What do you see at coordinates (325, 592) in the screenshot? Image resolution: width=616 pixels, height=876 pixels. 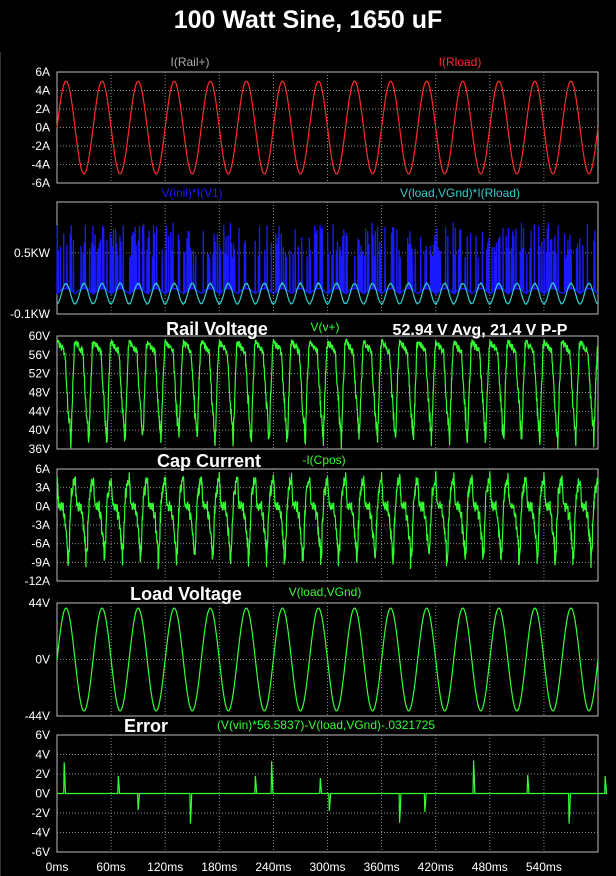 I see `trace-label: V(load,VGnd)` at bounding box center [325, 592].